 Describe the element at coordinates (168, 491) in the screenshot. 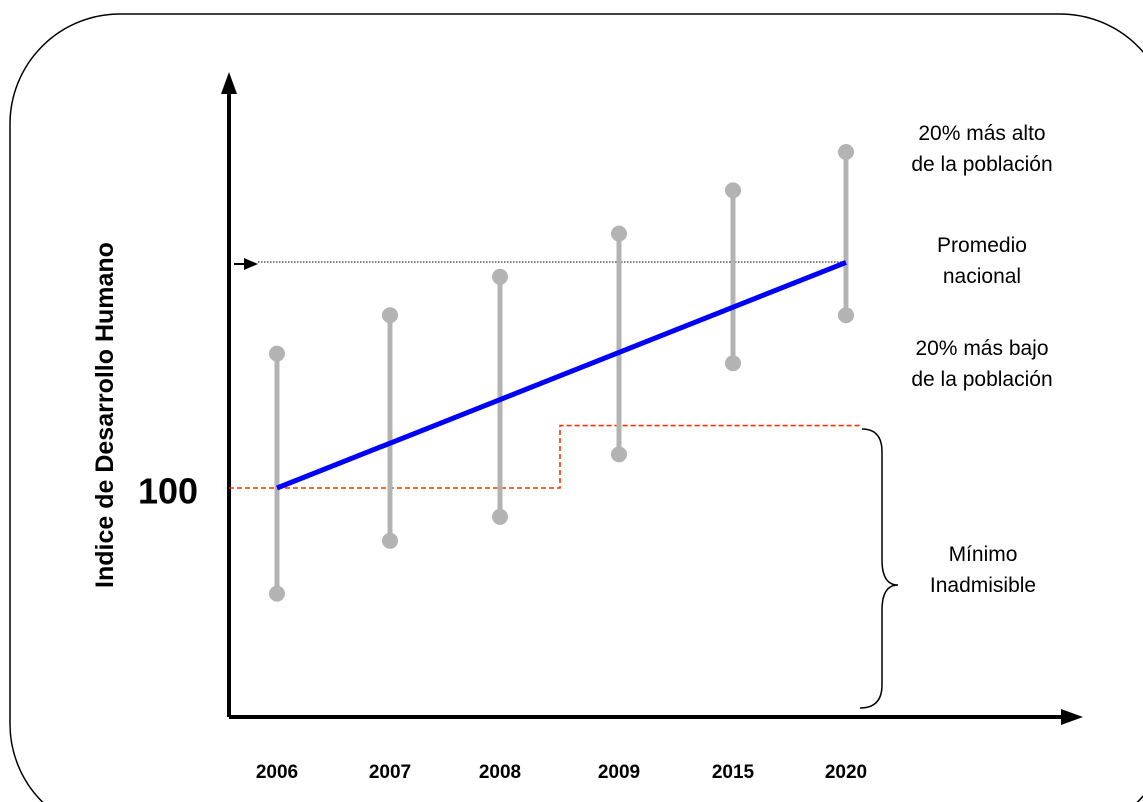

I see `y-marker-100-label: 100` at that location.